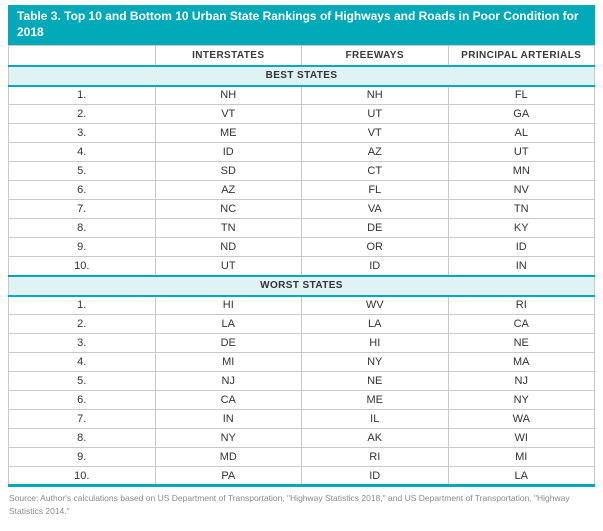 The width and height of the screenshot is (603, 531). I want to click on cell-arterials: CA, so click(521, 324).